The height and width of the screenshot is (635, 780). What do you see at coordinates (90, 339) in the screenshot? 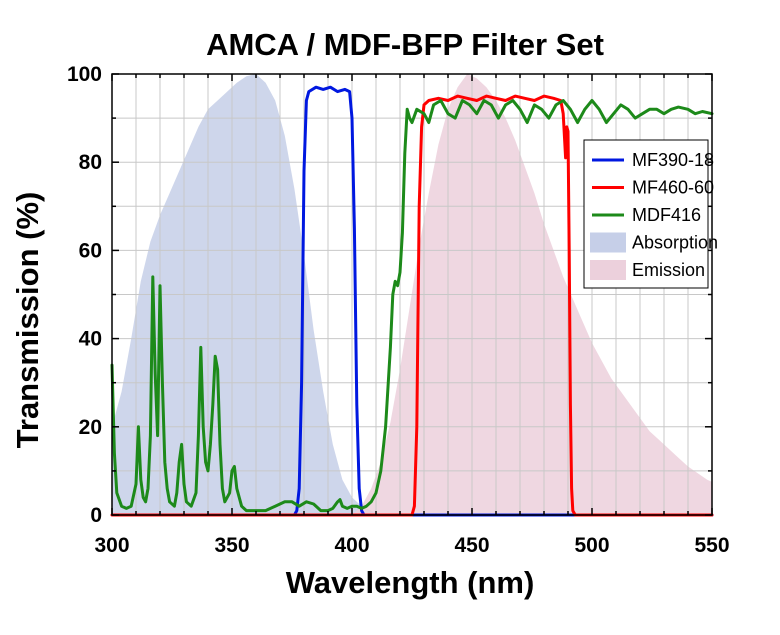
I see `y-tick-label: 40` at bounding box center [90, 339].